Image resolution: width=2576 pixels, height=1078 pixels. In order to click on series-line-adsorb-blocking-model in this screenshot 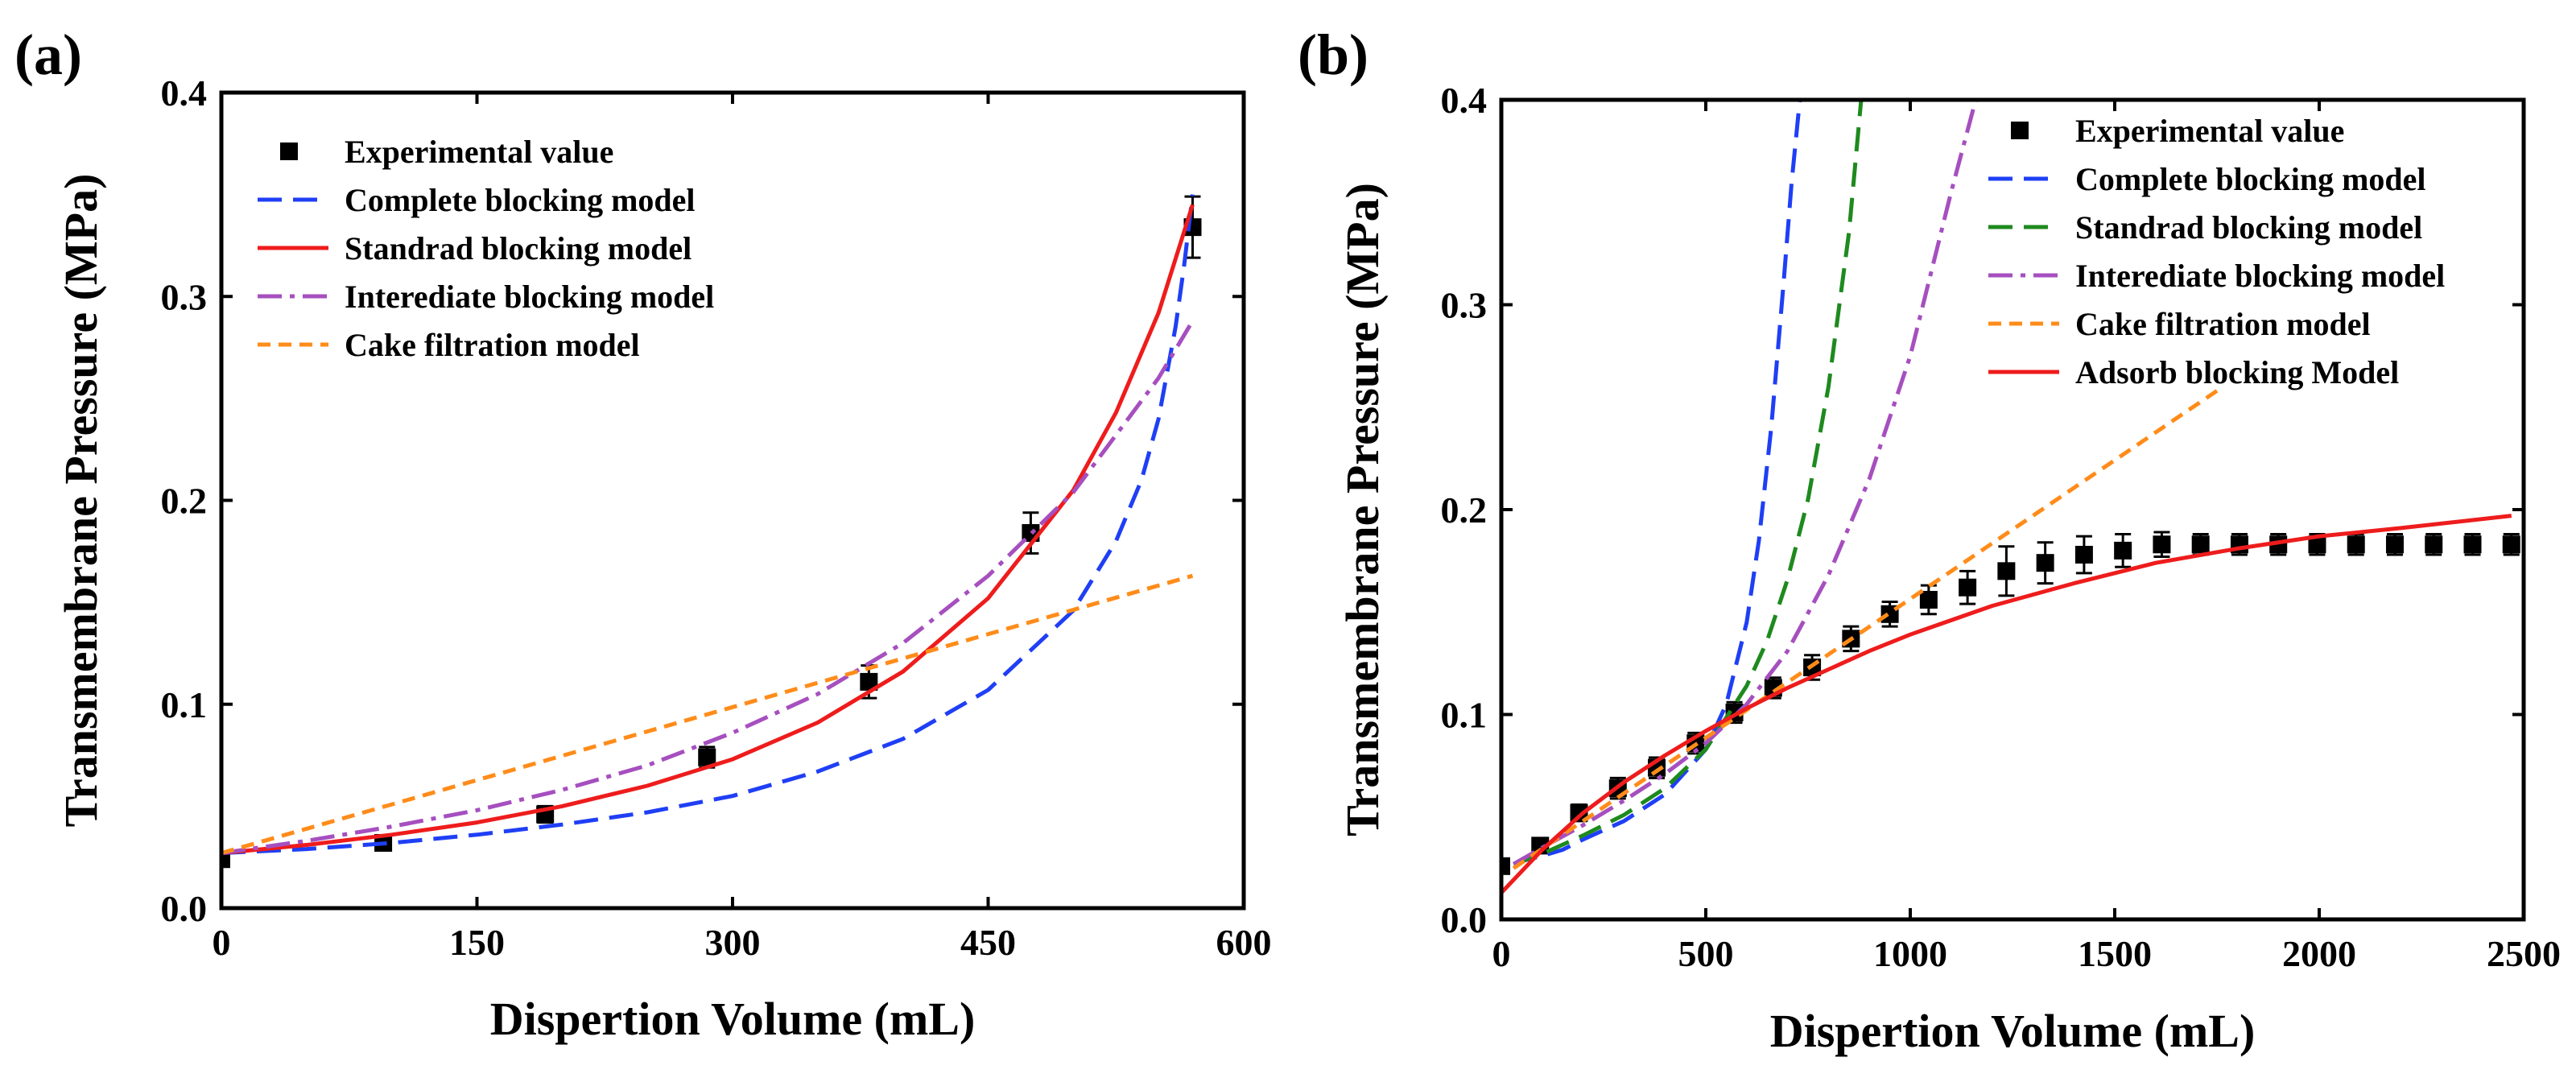, I will do `click(2006, 704)`.